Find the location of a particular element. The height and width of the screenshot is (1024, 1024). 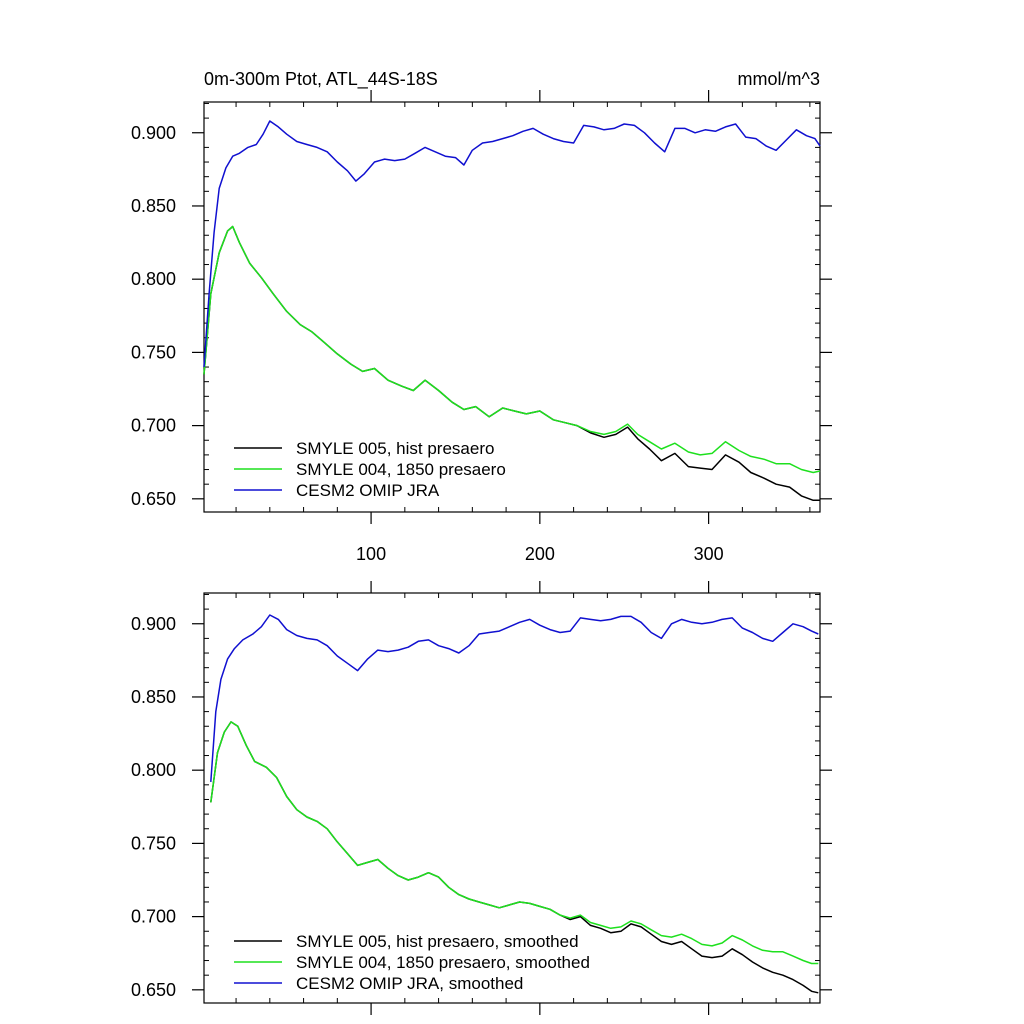

legend-label: SMYLE 005, hist presaero, smoothed is located at coordinates (437, 941).